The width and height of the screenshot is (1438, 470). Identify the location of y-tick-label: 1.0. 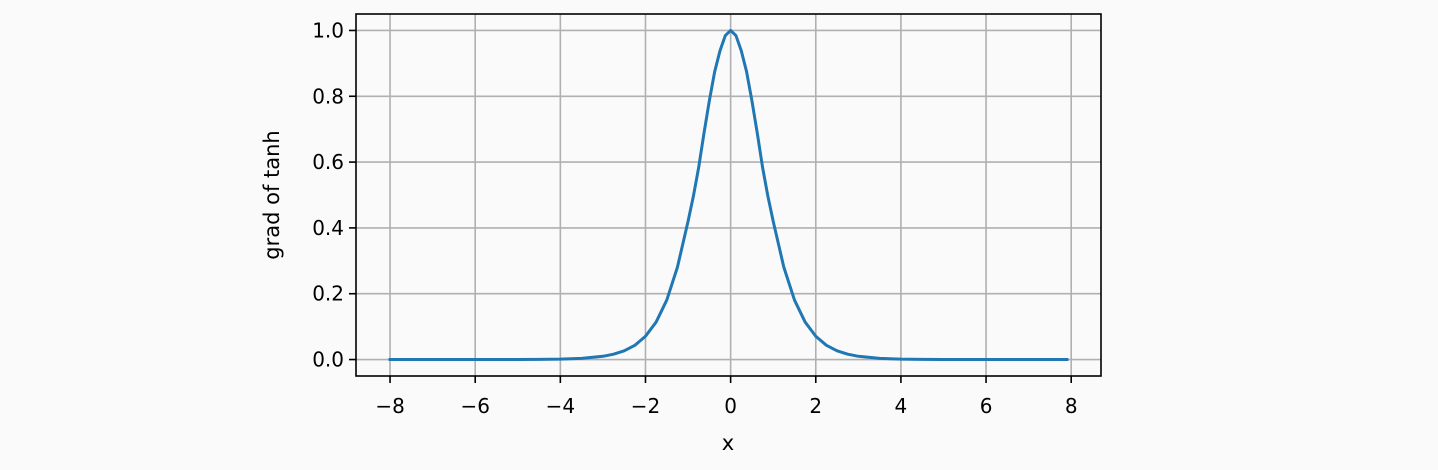
(328, 30).